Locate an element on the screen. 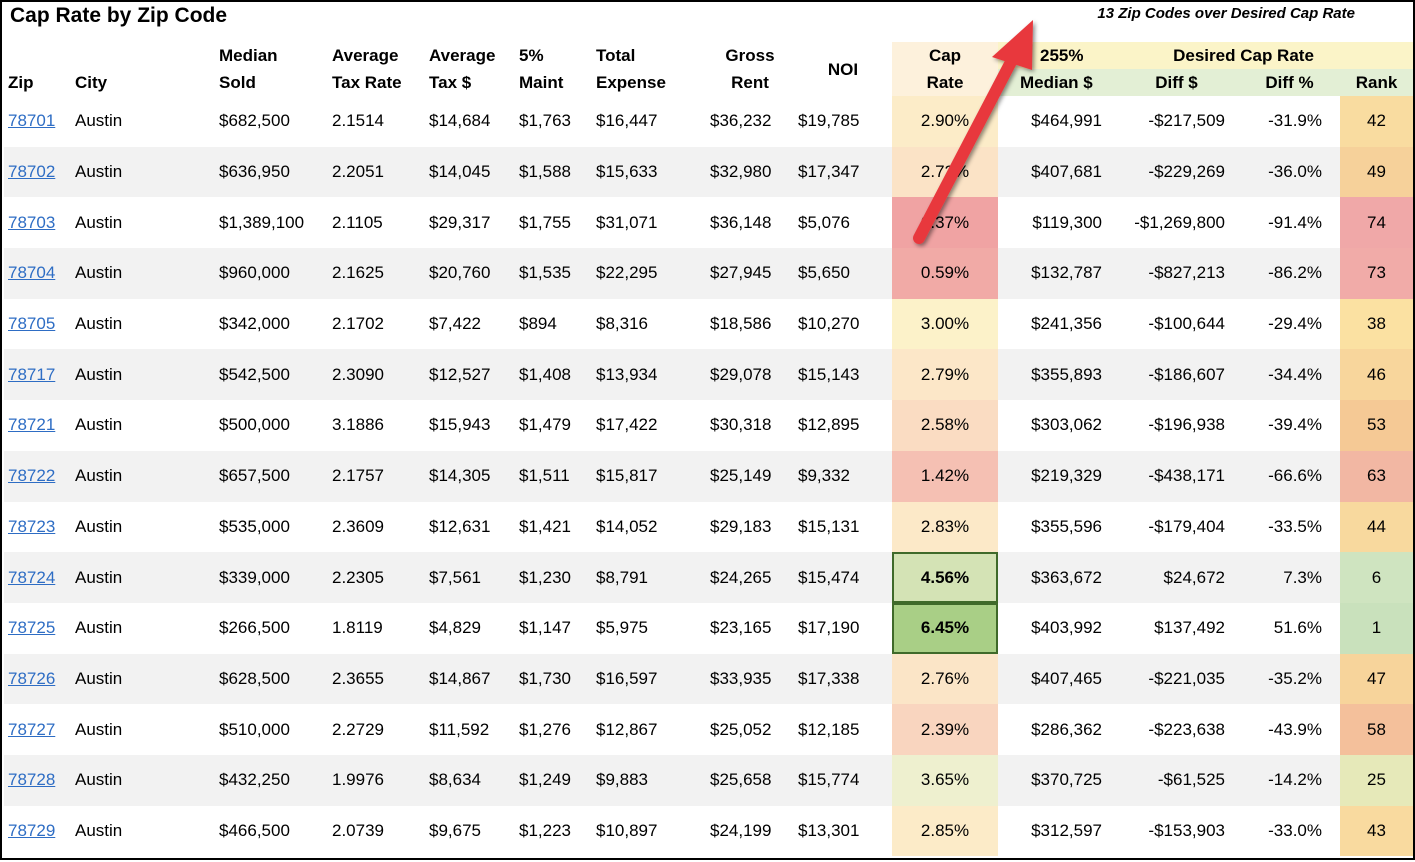  cell-diff-percent: -31.9% is located at coordinates (1295, 121).